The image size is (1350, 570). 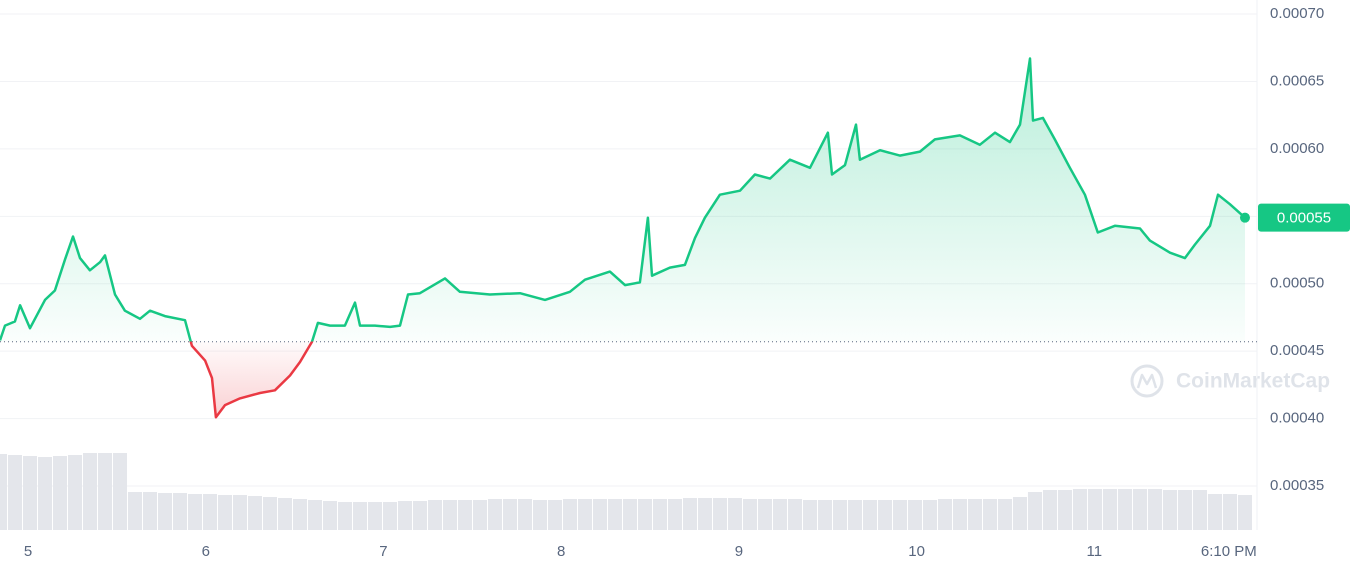 What do you see at coordinates (1297, 485) in the screenshot?
I see `y-tick-label: 0.00035` at bounding box center [1297, 485].